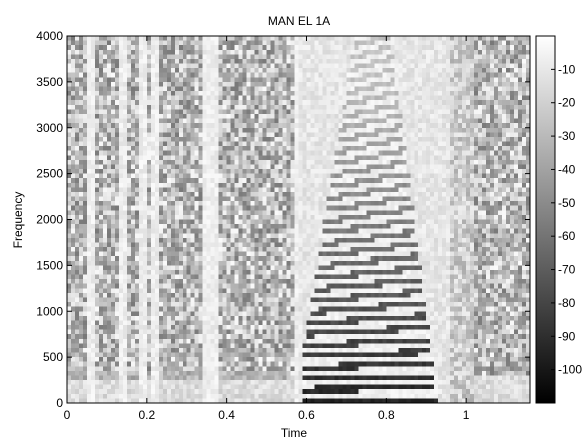  I want to click on x-tick-label: 0, so click(67, 415).